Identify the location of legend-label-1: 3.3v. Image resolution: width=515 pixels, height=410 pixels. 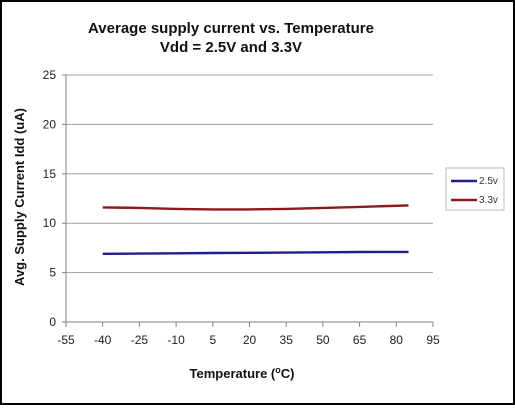
(488, 200).